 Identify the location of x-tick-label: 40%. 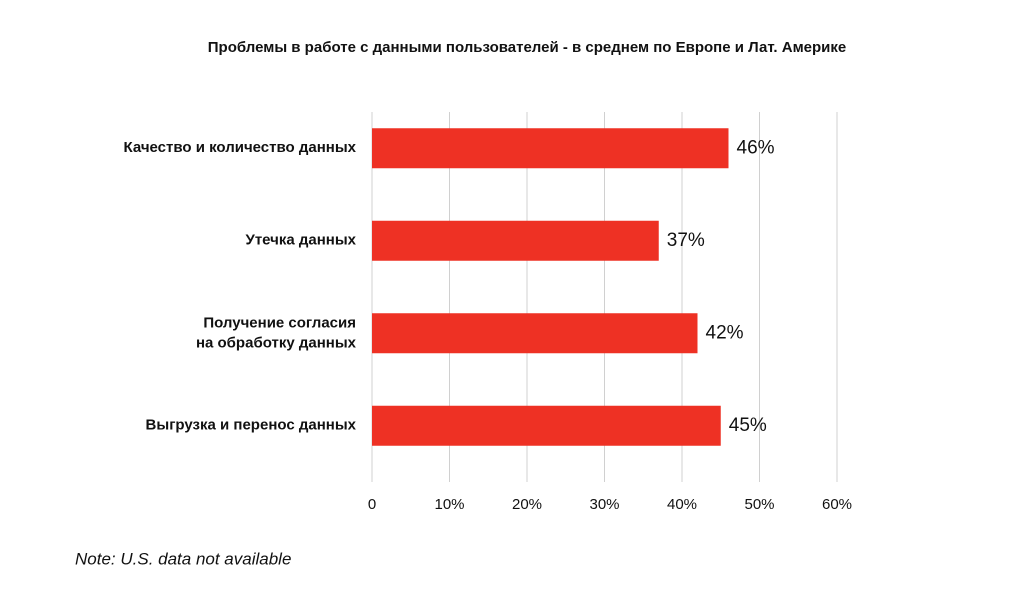
(682, 504).